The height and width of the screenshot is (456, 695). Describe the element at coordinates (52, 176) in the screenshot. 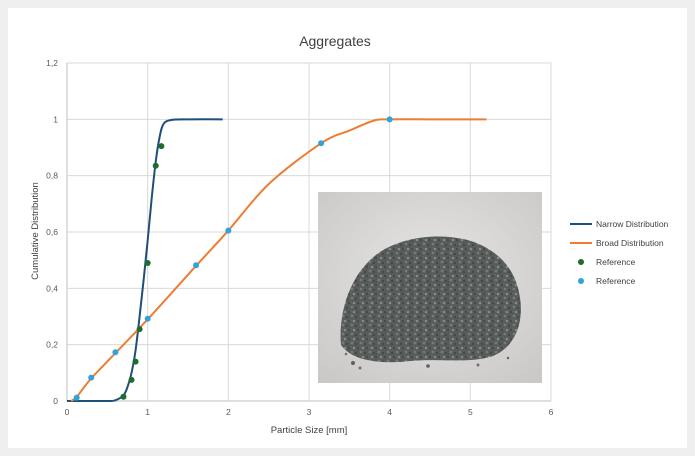

I see `y-tick-label: 0,8` at that location.